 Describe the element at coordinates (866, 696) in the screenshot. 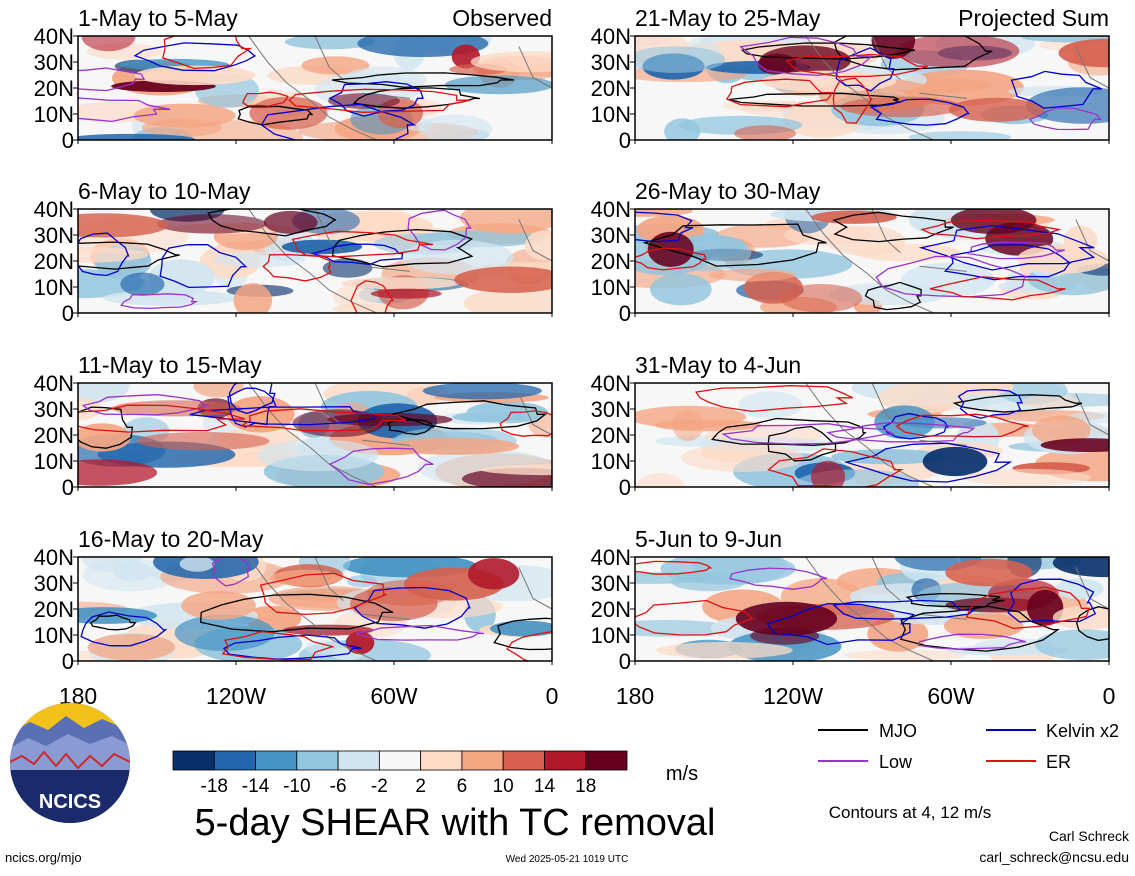

I see `x-axis-right: 180 120W 60W 0` at that location.